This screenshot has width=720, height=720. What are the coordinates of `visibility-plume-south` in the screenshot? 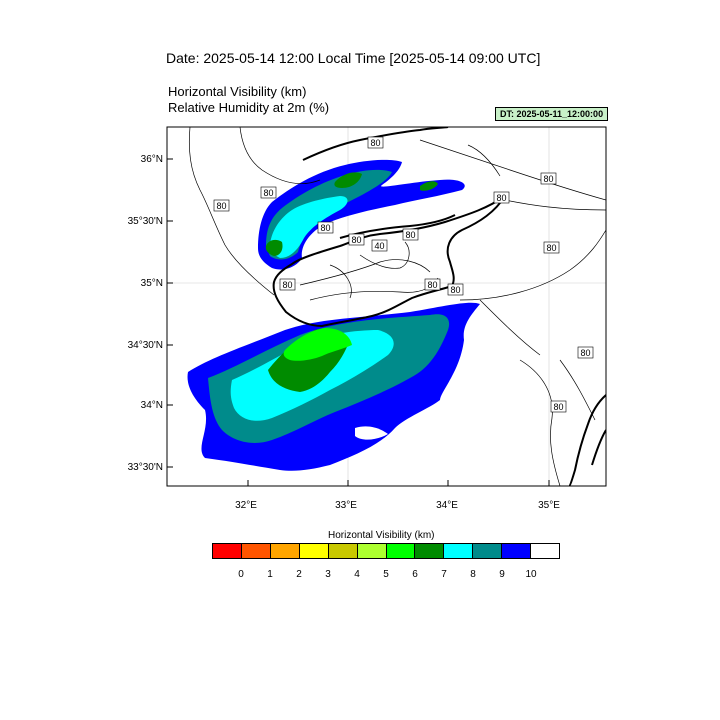 It's located at (333, 386).